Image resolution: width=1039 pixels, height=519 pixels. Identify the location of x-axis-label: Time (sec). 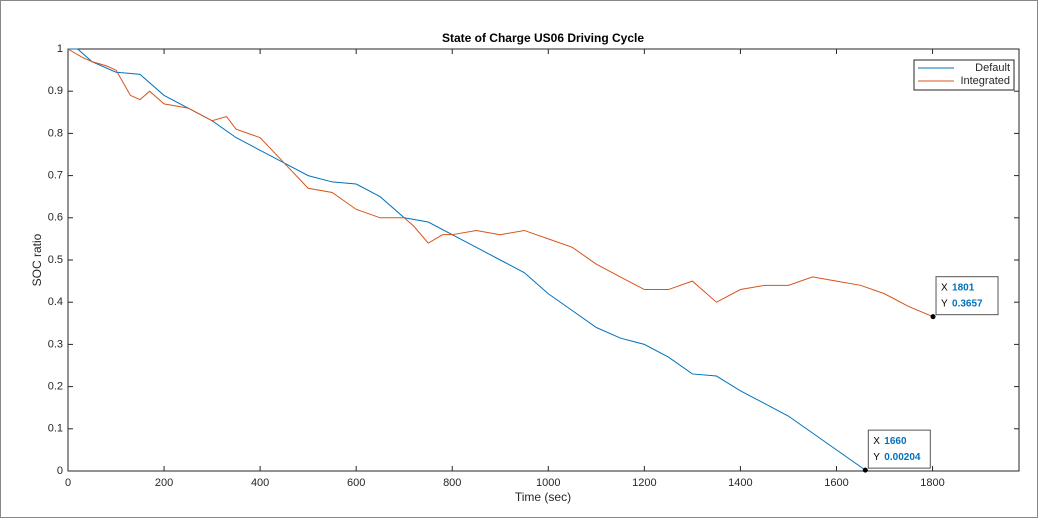
(543, 497).